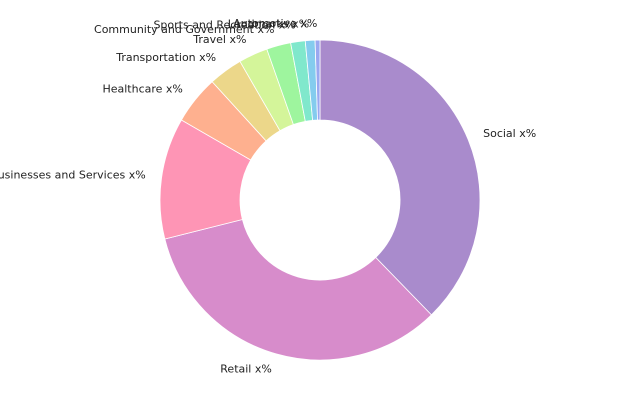 The width and height of the screenshot is (640, 400). Describe the element at coordinates (142, 89) in the screenshot. I see `slice-label-3: Healthcare x%` at that location.